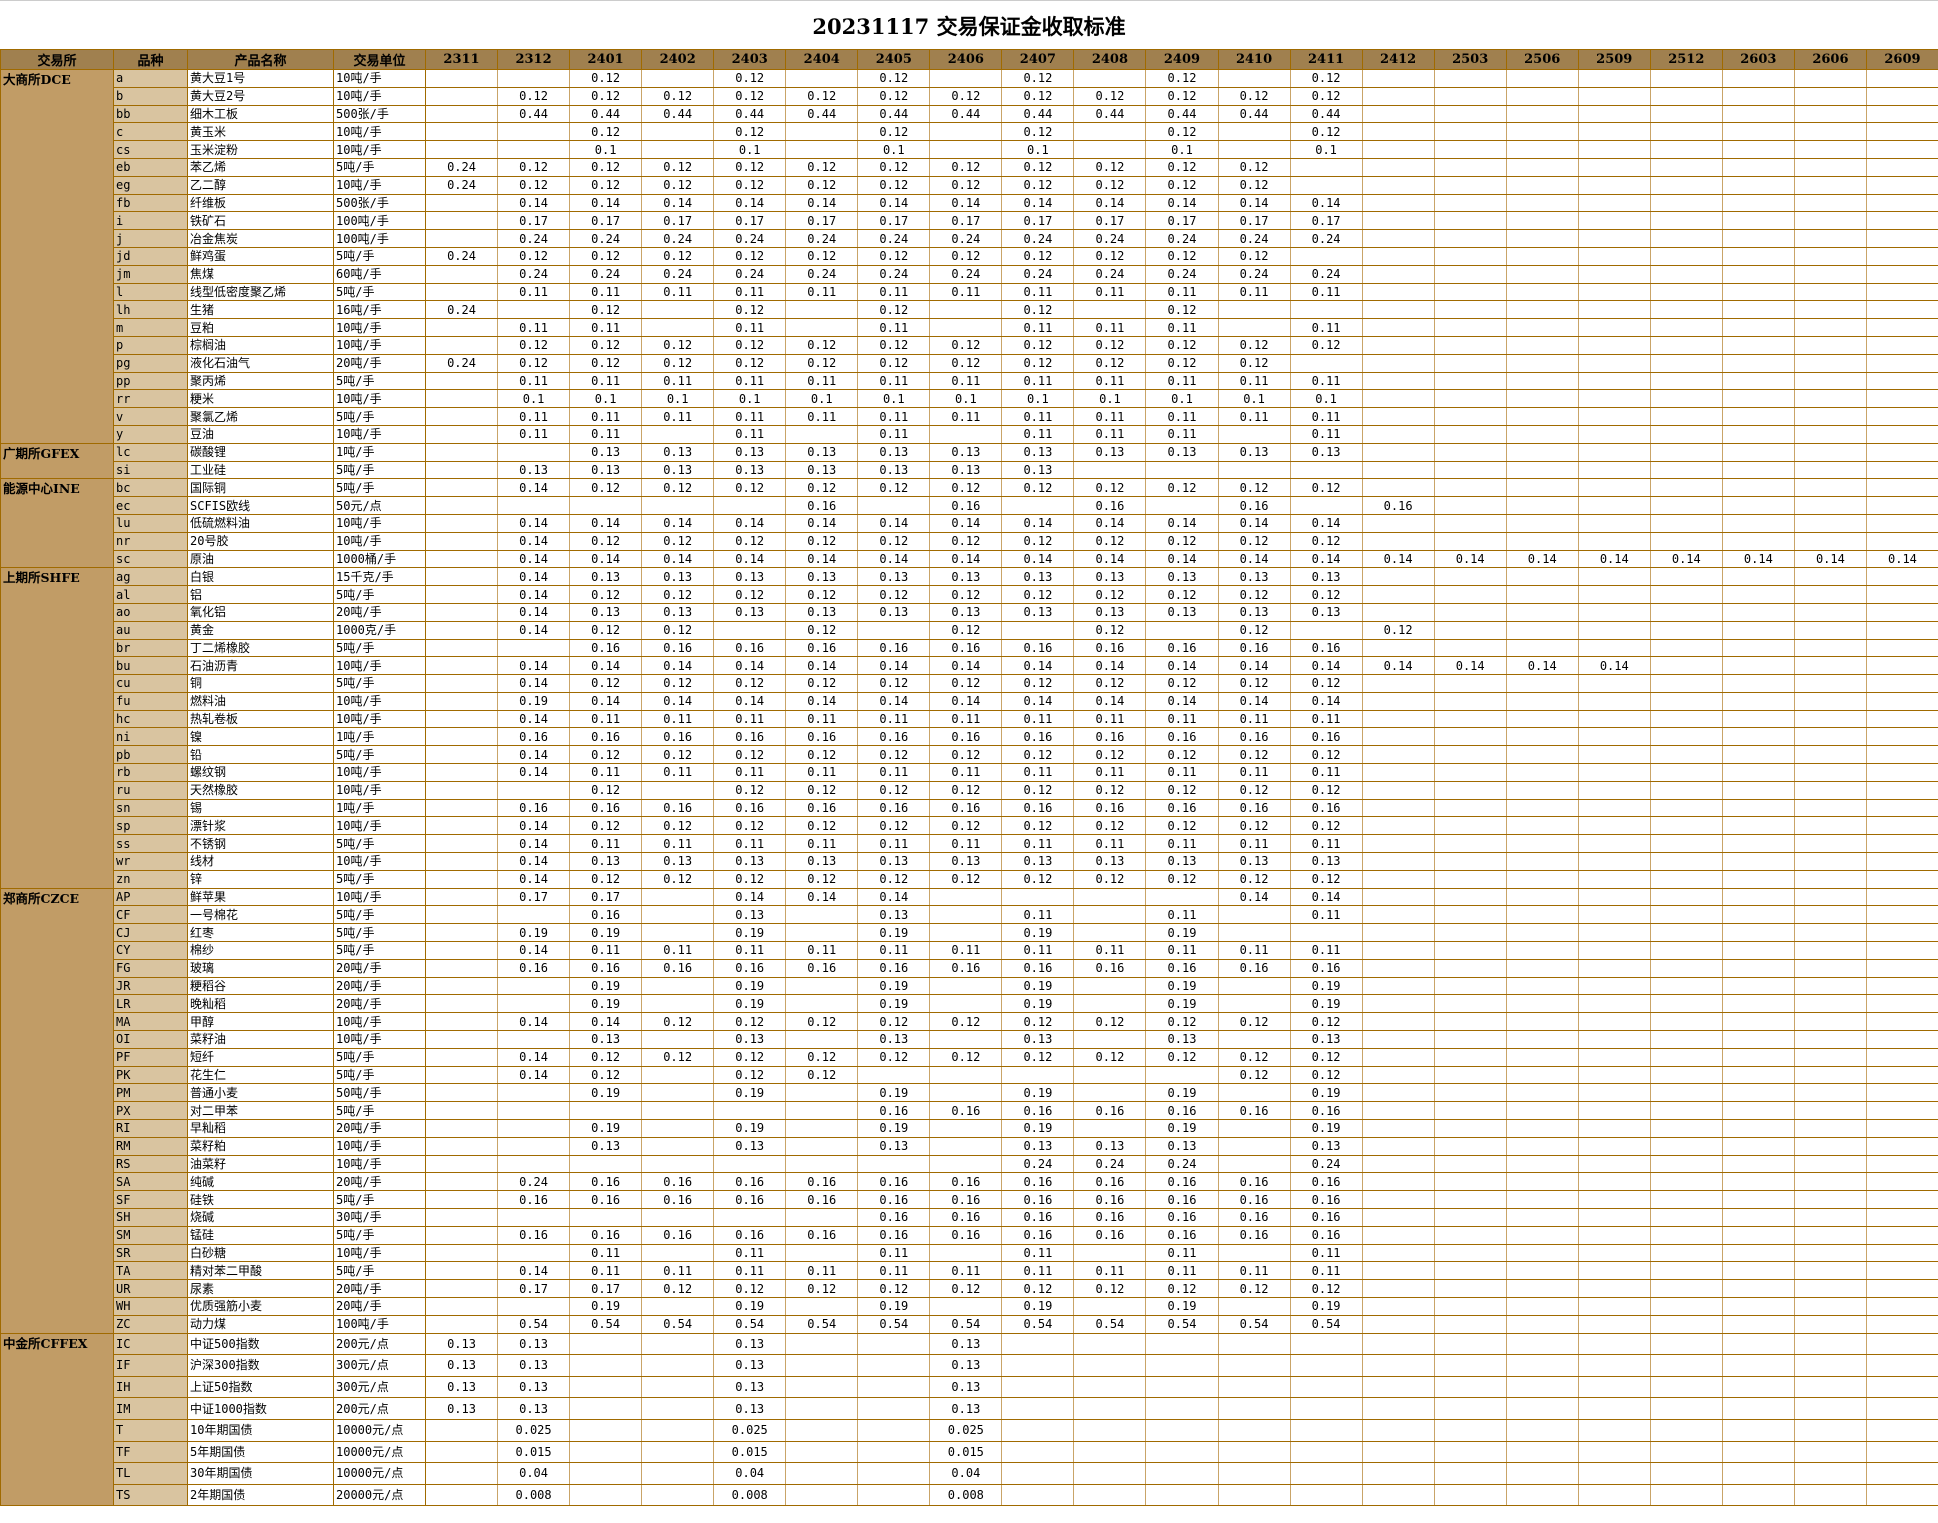  What do you see at coordinates (379, 1093) in the screenshot?
I see `unit-cell: 50吨/手` at bounding box center [379, 1093].